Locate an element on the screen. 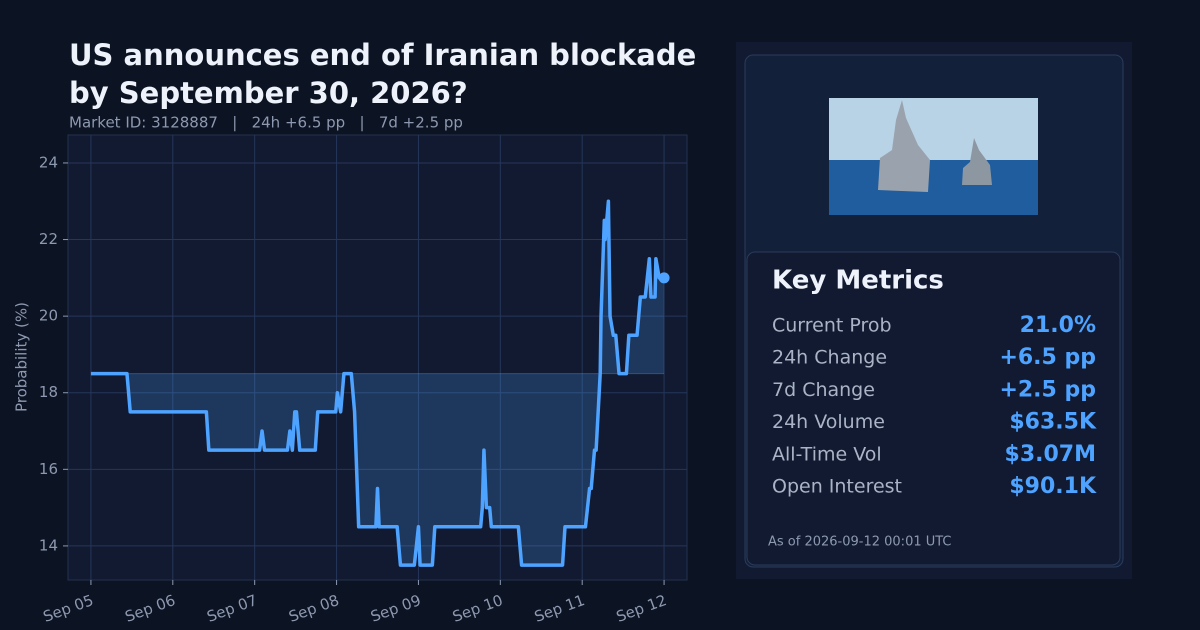 This screenshot has width=1200, height=630. metric-value: $90.1K is located at coordinates (1053, 486).